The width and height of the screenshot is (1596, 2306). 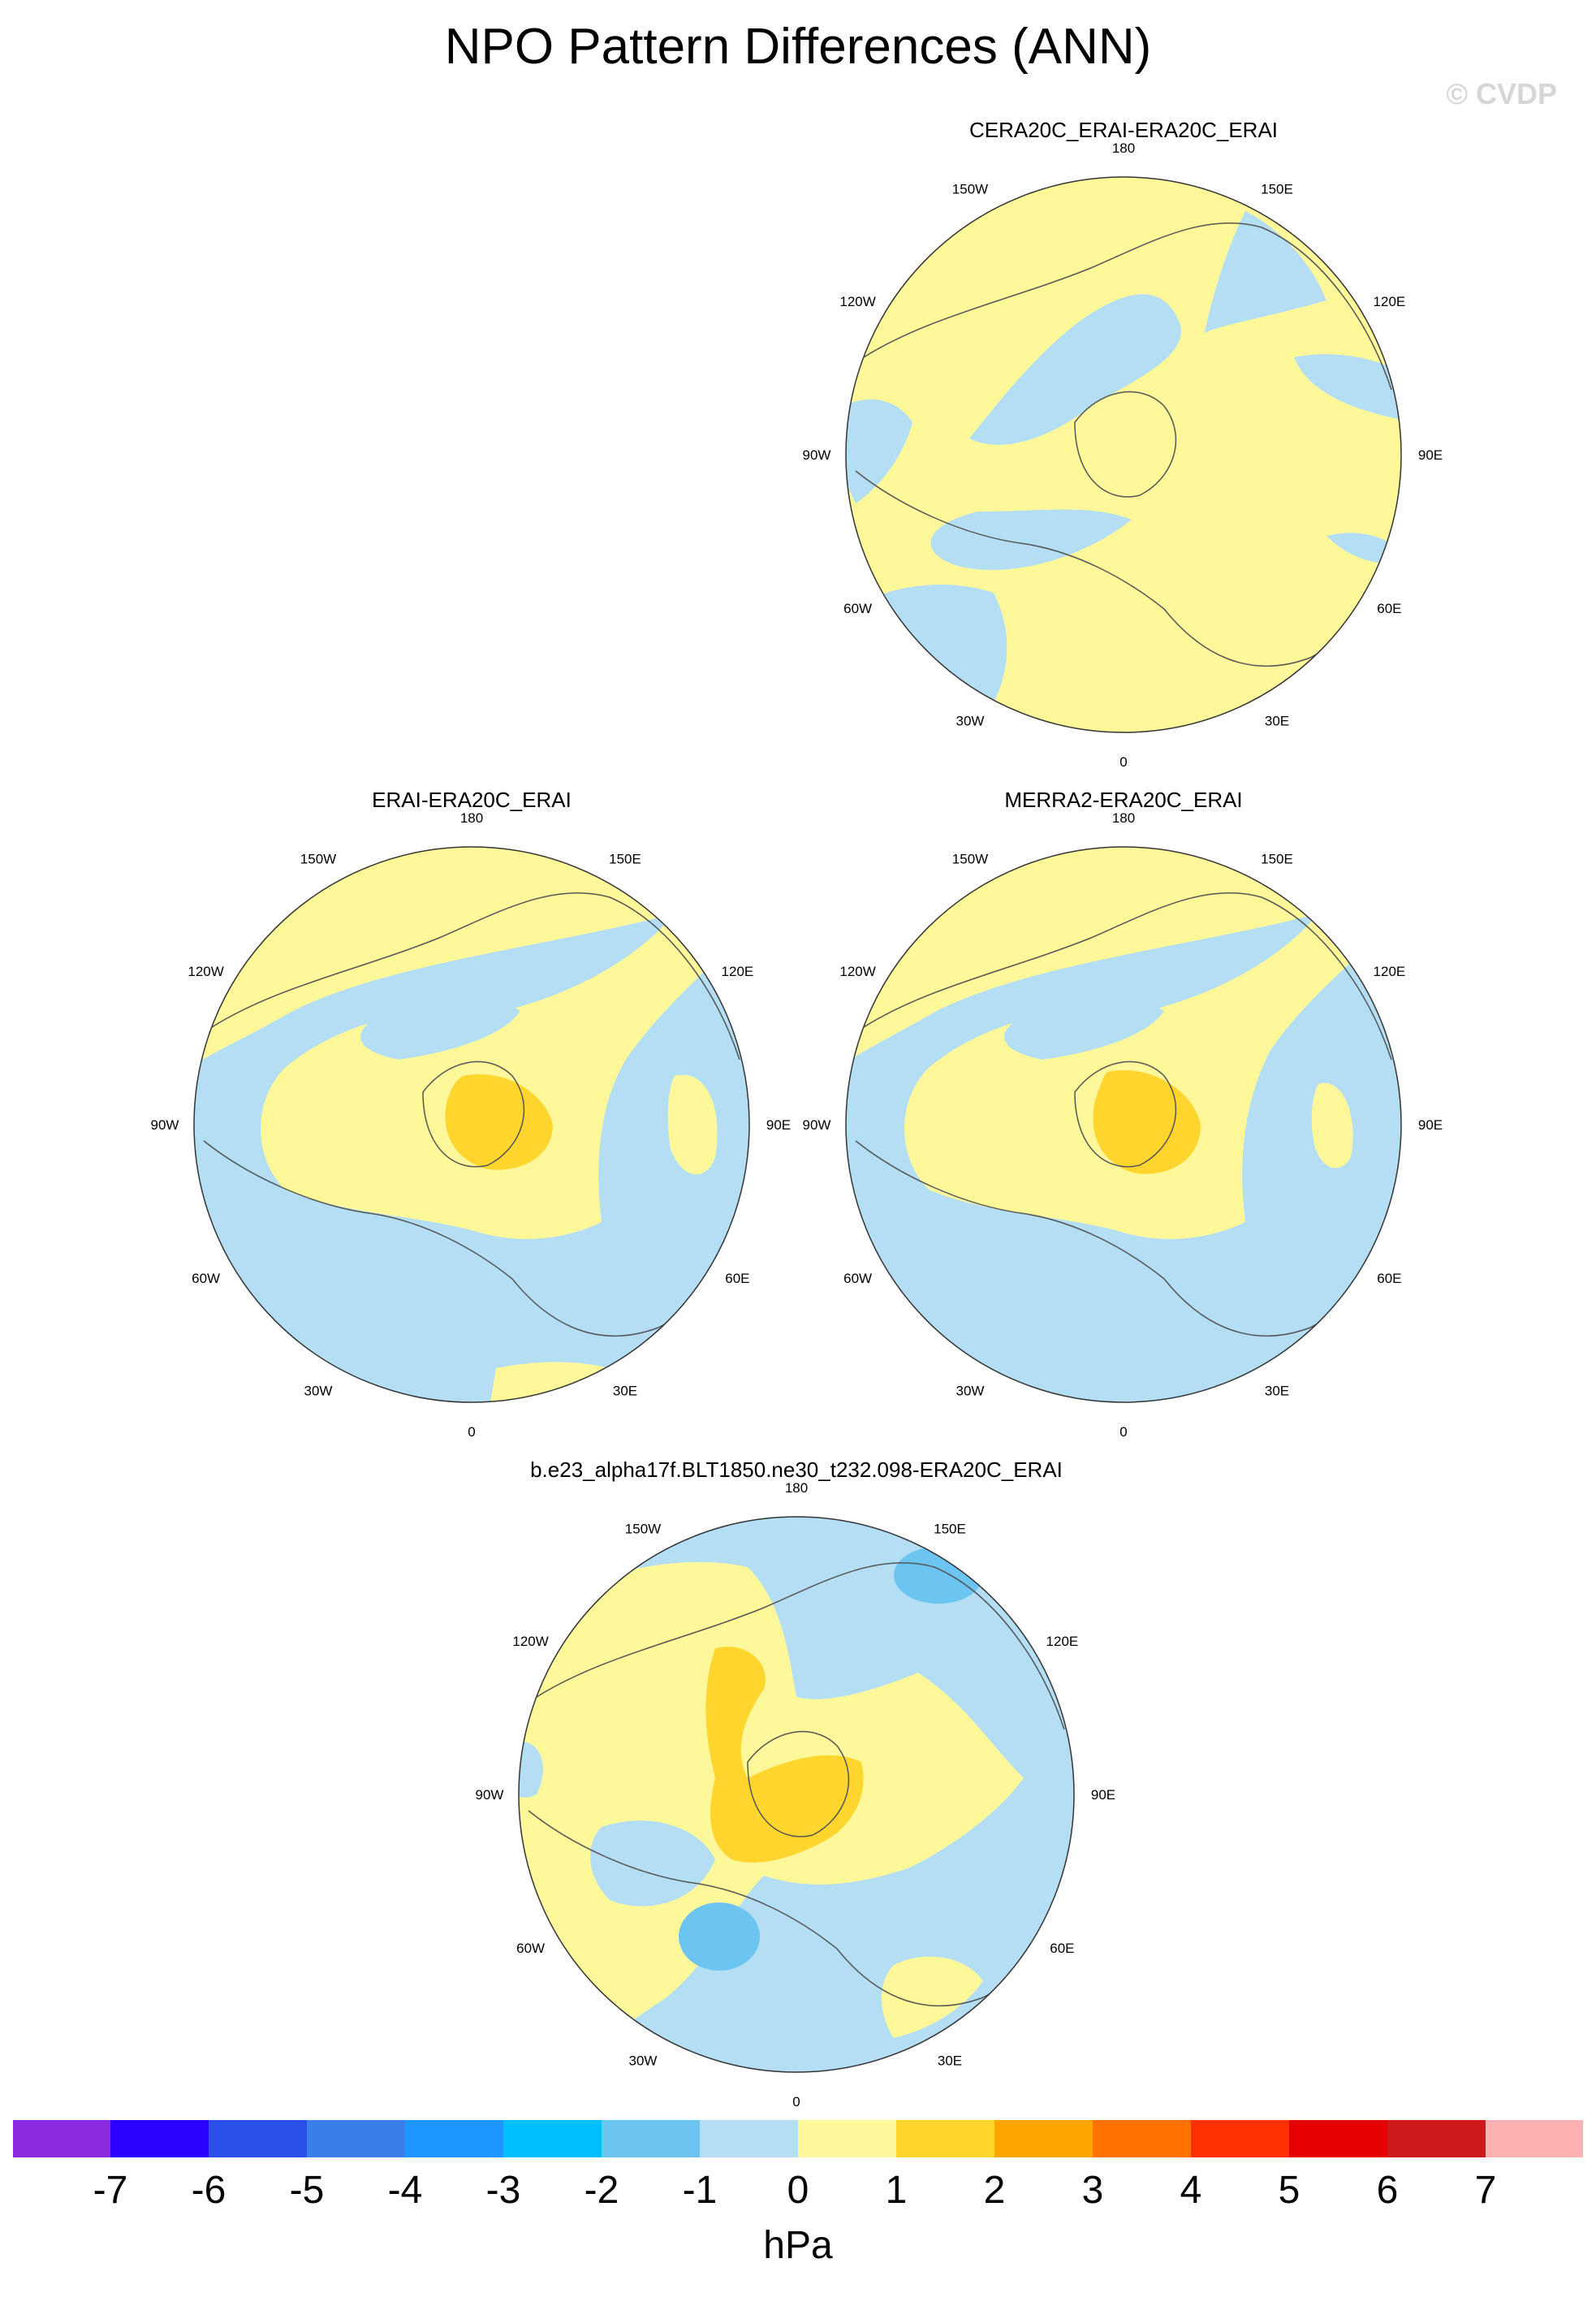 I want to click on colorbar-tick-label: -5, so click(x=307, y=2190).